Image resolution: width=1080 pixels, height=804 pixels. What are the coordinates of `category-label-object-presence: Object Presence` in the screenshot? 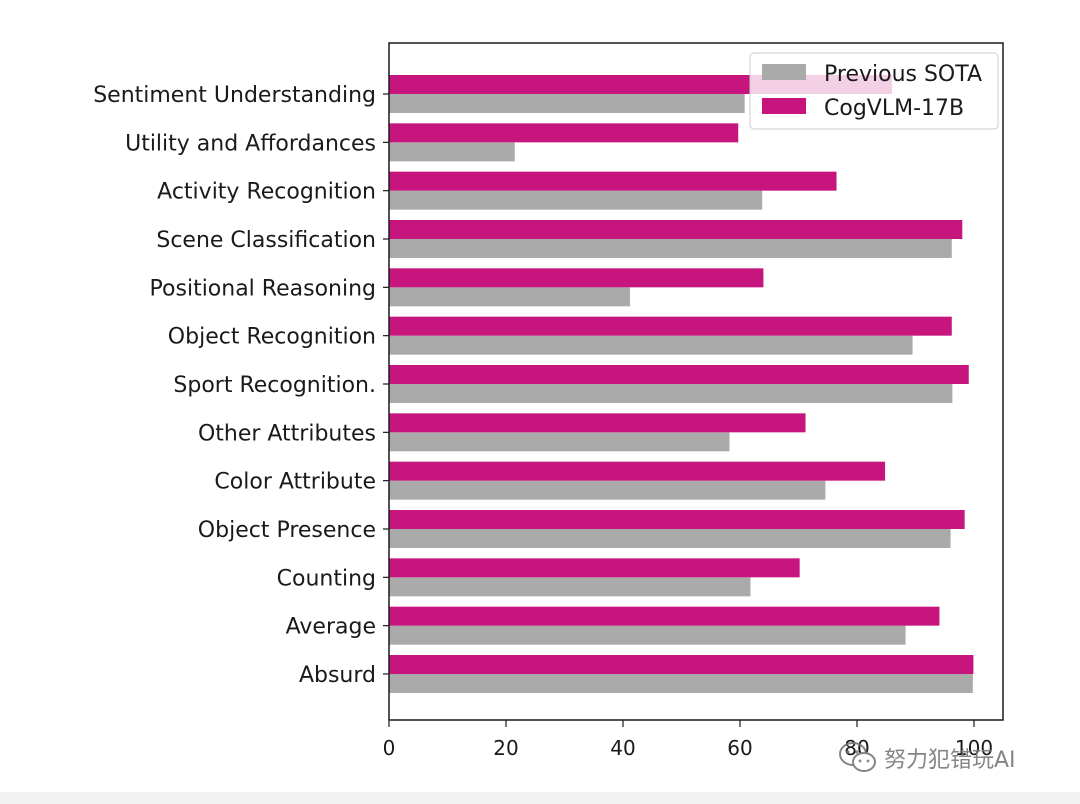 It's located at (287, 530).